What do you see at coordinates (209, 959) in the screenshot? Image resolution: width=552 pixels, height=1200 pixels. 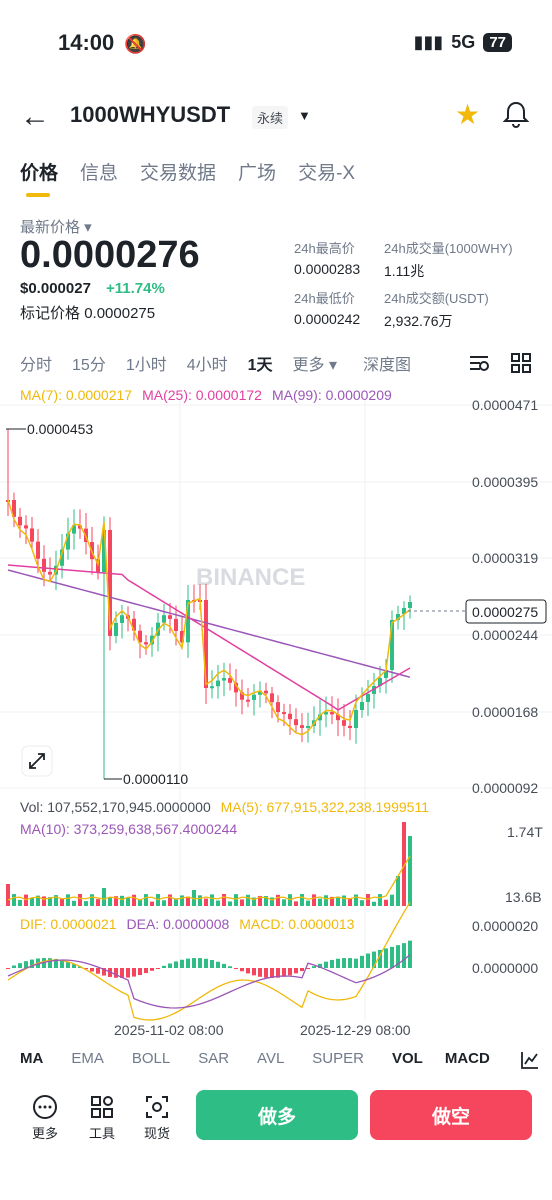 I see `macd-histogram` at bounding box center [209, 959].